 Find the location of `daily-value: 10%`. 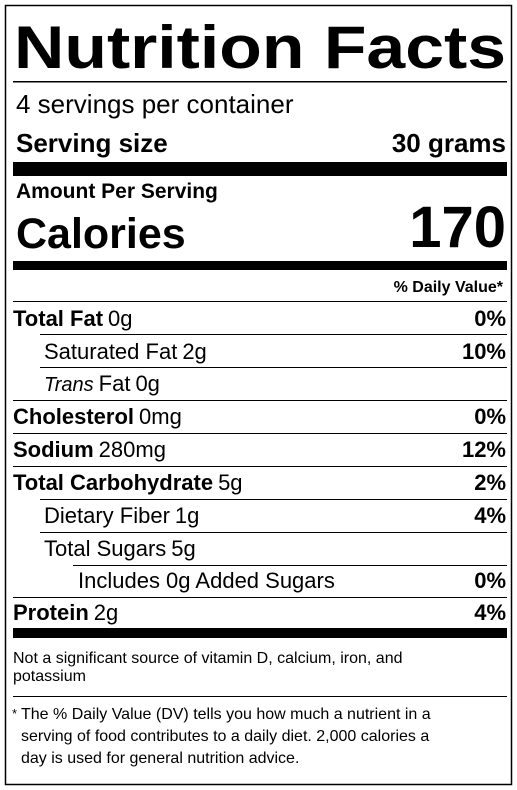

daily-value: 10% is located at coordinates (484, 351).